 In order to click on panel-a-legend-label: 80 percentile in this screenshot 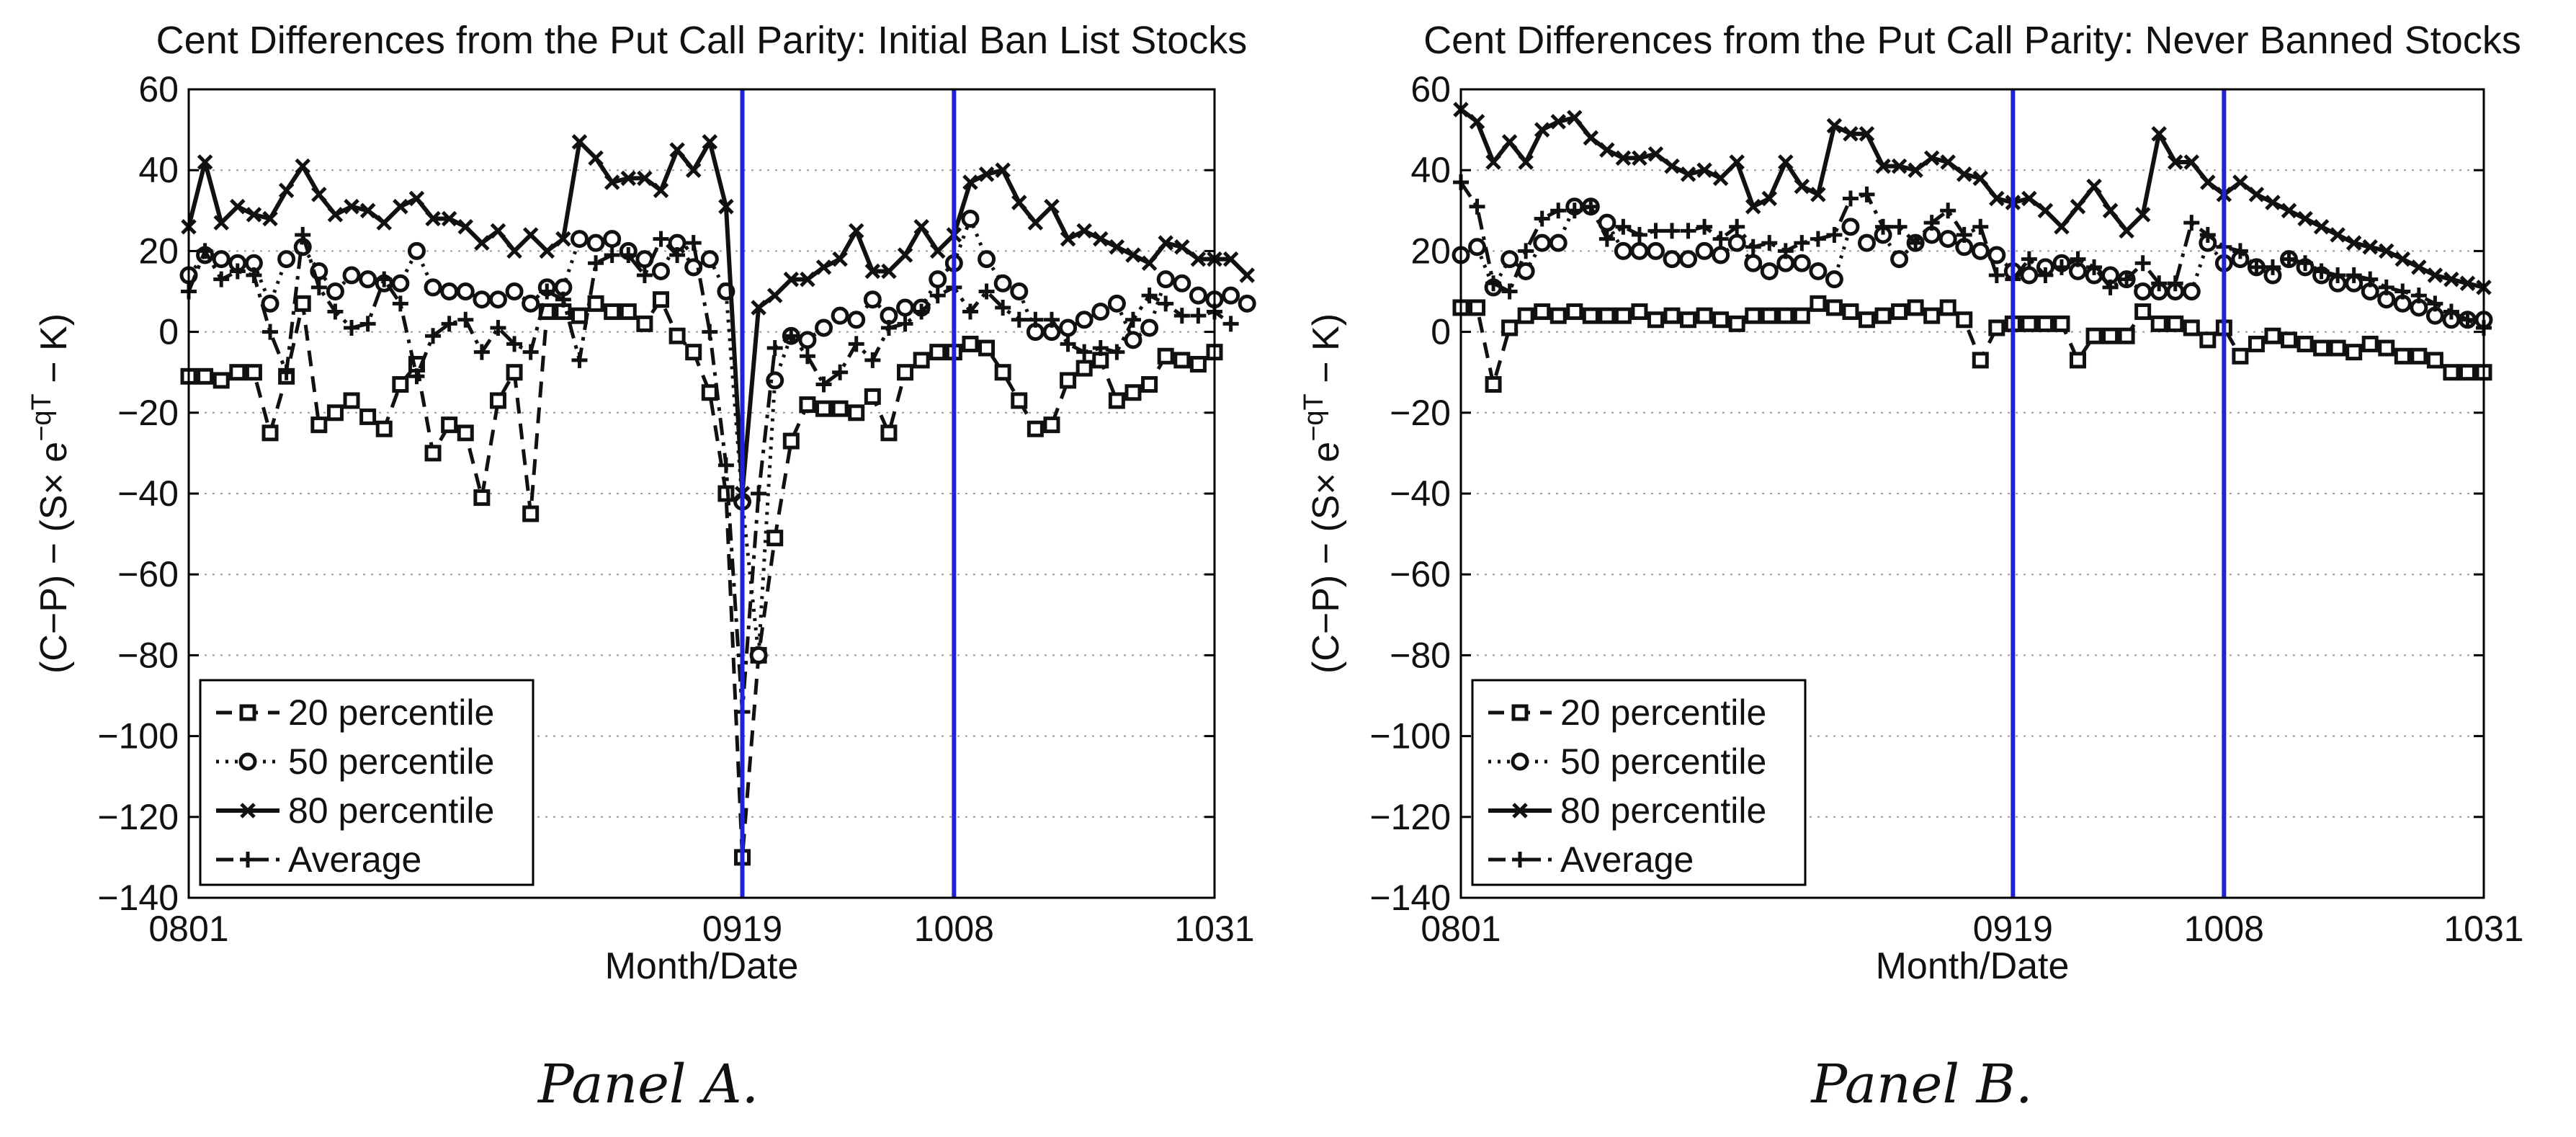, I will do `click(391, 810)`.